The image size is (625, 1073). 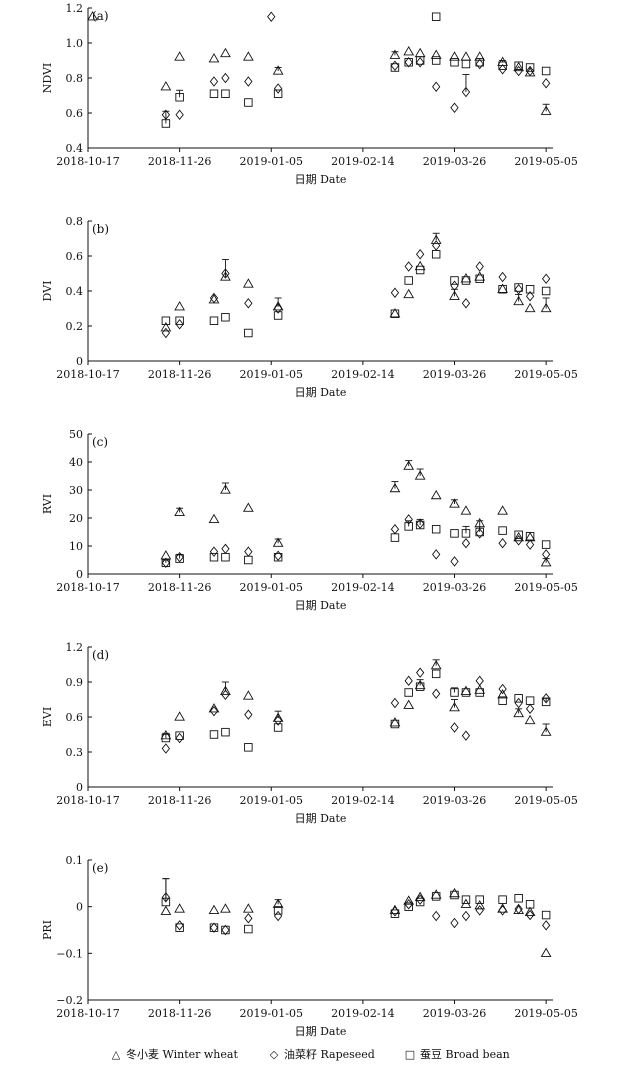 What do you see at coordinates (75, 647) in the screenshot?
I see `y-tick-label: 1.2` at bounding box center [75, 647].